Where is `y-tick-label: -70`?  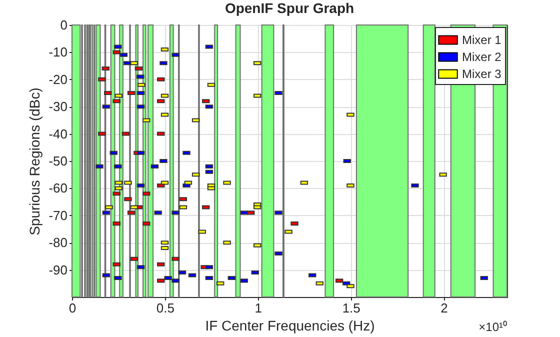 y-tick-label: -70 is located at coordinates (58, 215).